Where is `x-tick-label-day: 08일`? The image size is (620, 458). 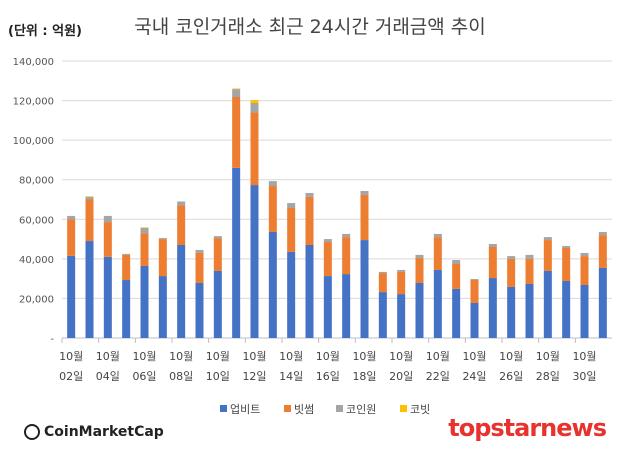 x-tick-label-day: 08일 is located at coordinates (181, 376).